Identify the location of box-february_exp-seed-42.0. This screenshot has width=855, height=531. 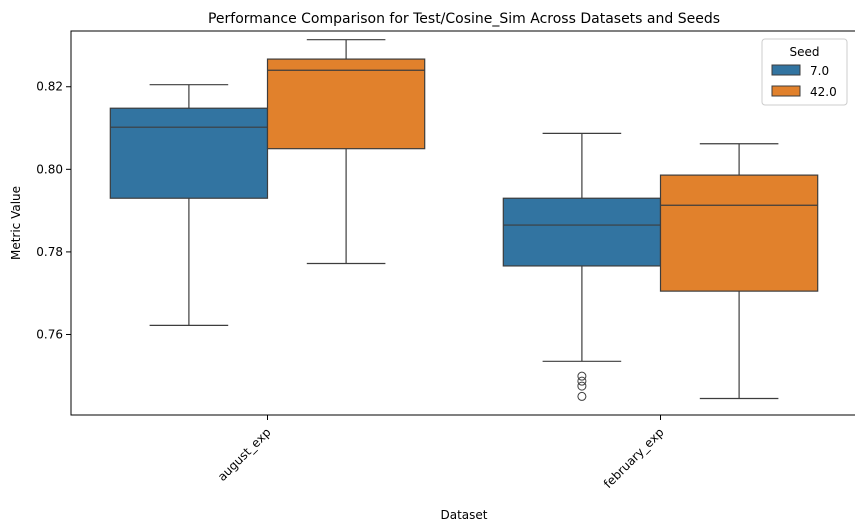
(739, 271).